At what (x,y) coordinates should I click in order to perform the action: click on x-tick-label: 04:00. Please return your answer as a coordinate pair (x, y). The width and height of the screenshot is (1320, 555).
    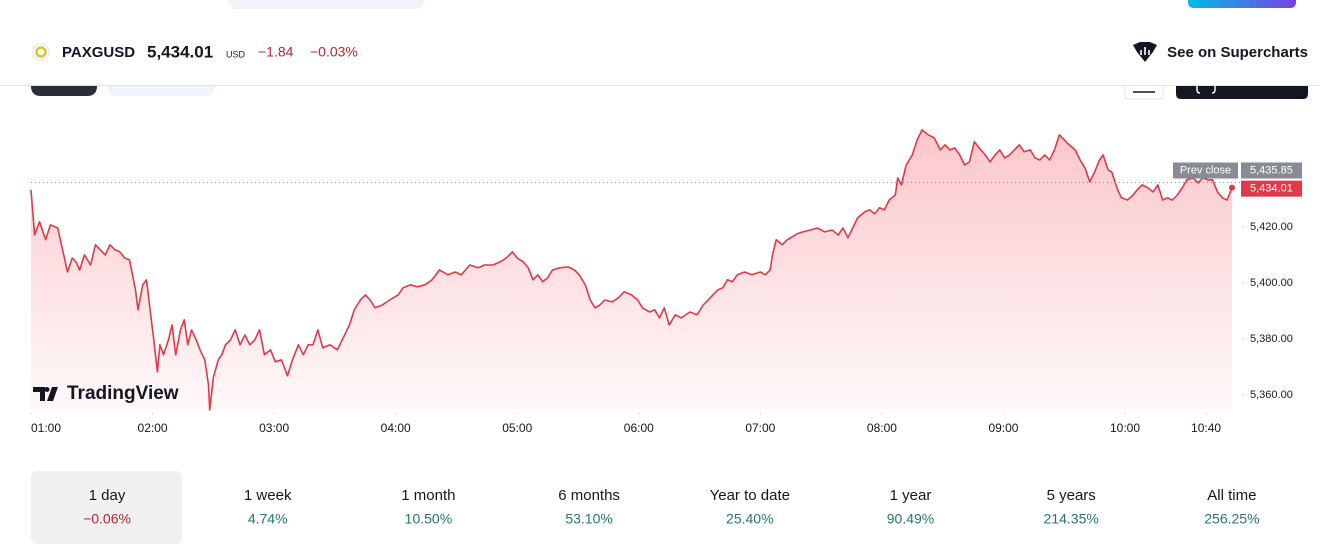
    Looking at the image, I should click on (396, 428).